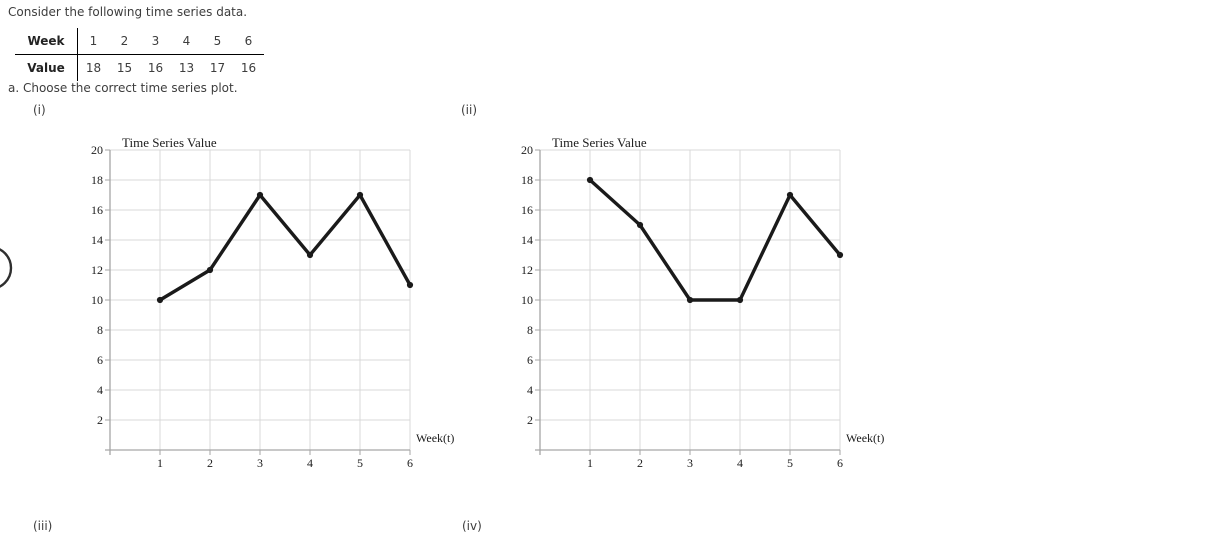 The image size is (1230, 545). I want to click on week-cell: 5, so click(217, 41).